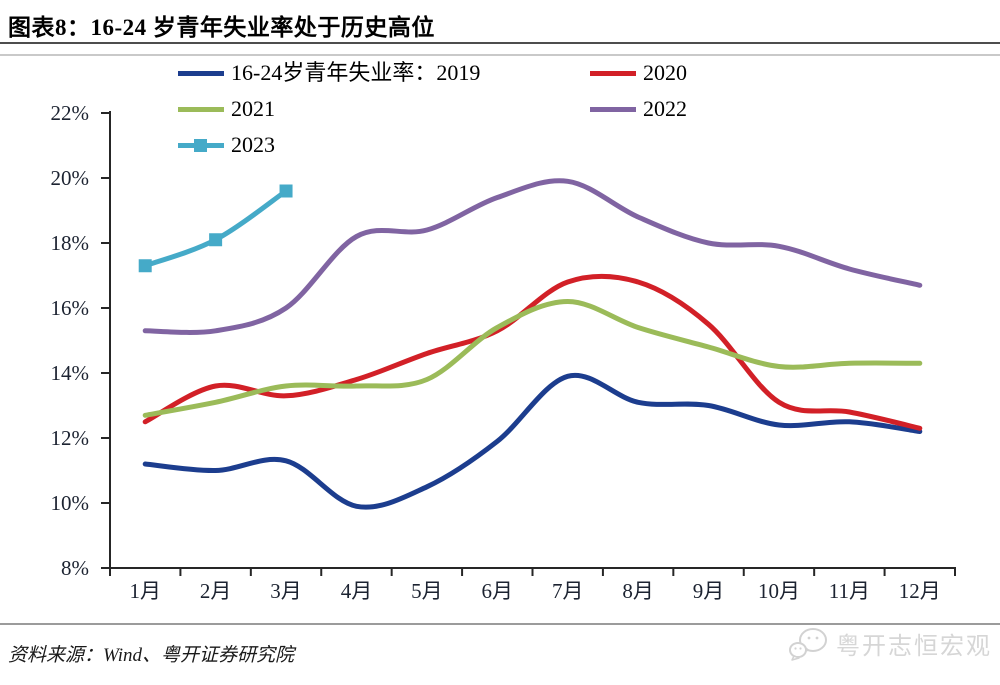  Describe the element at coordinates (145, 591) in the screenshot. I see `x-axis-month-label: 1月` at that location.